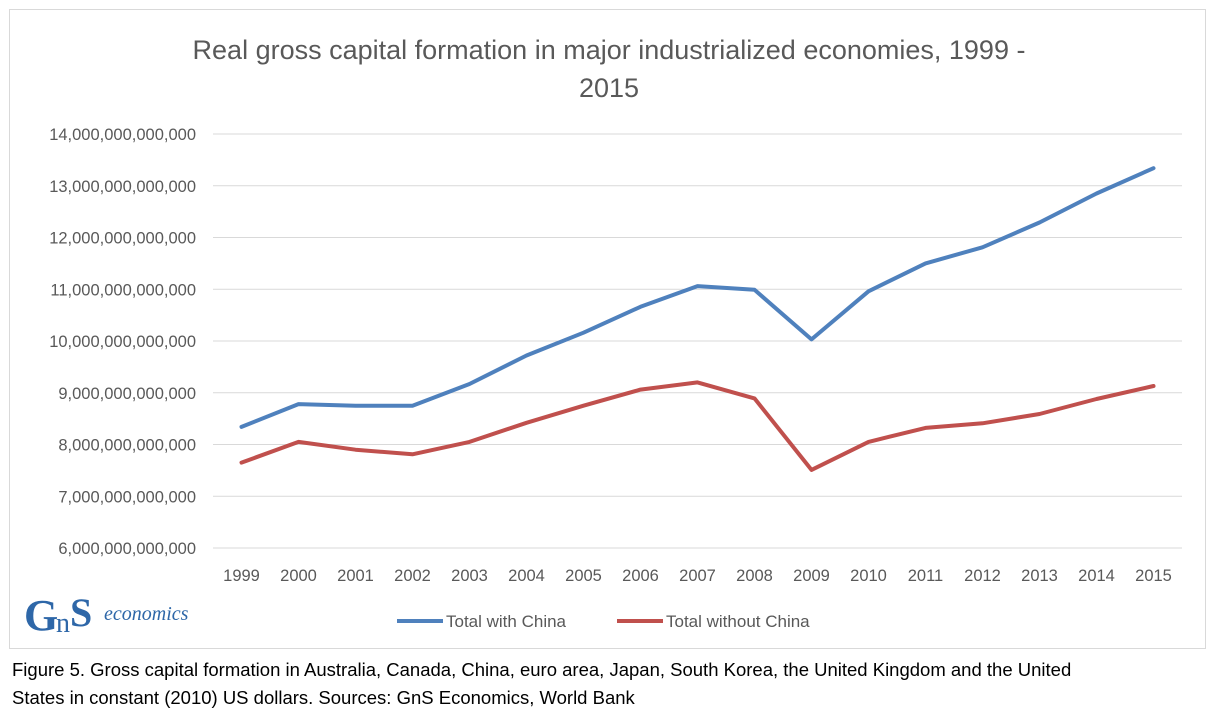 The height and width of the screenshot is (728, 1220). What do you see at coordinates (925, 576) in the screenshot?
I see `x-tick-label: 2011` at bounding box center [925, 576].